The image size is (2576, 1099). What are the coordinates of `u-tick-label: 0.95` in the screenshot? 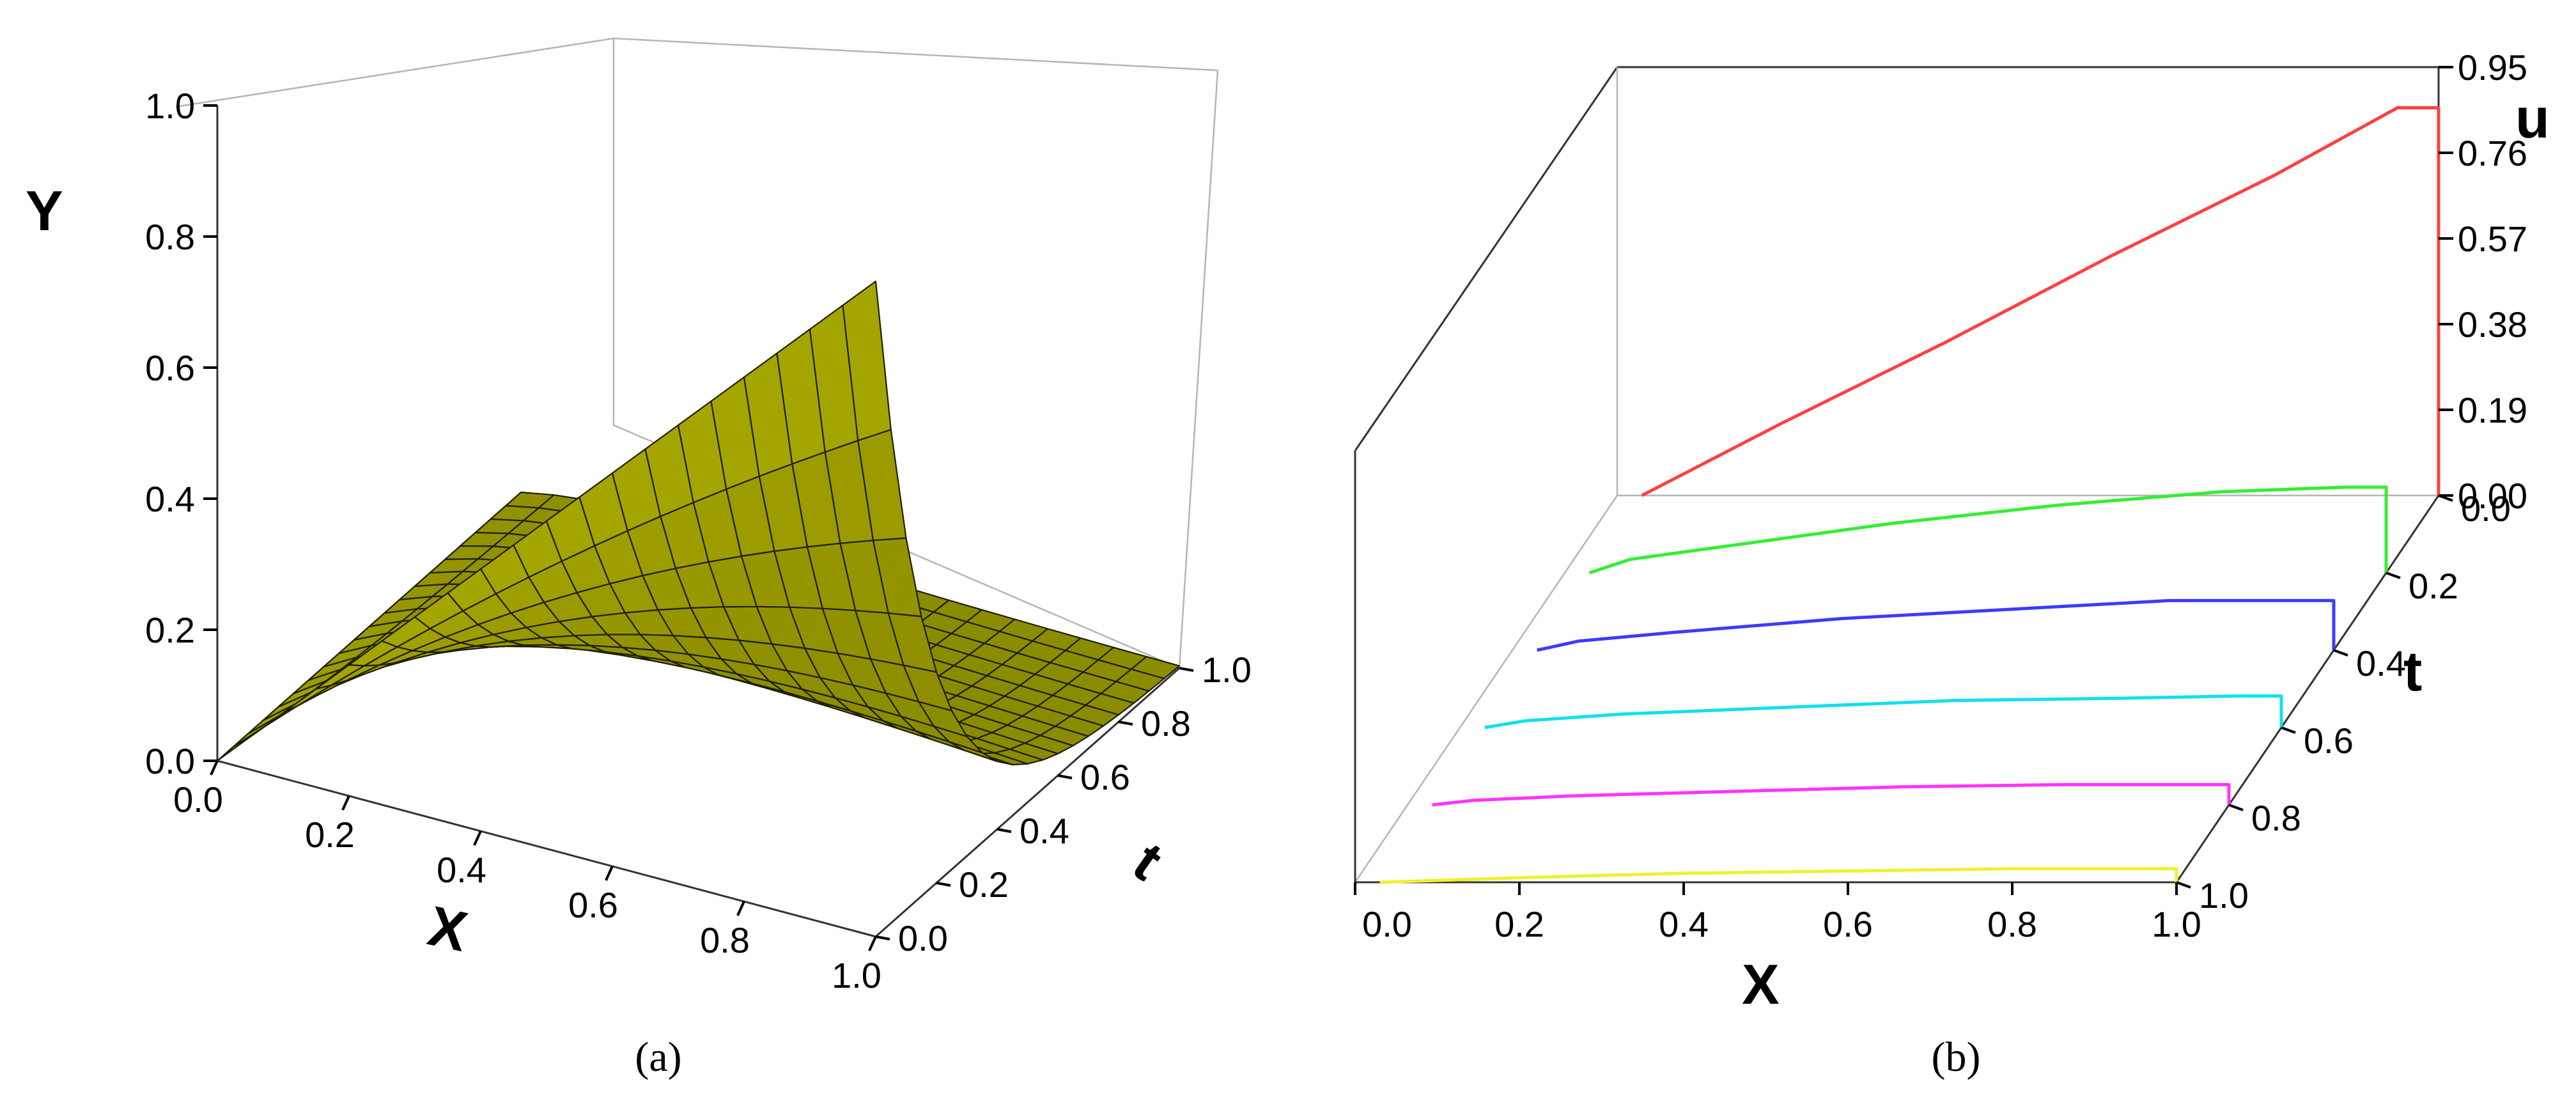 It's located at (2492, 67).